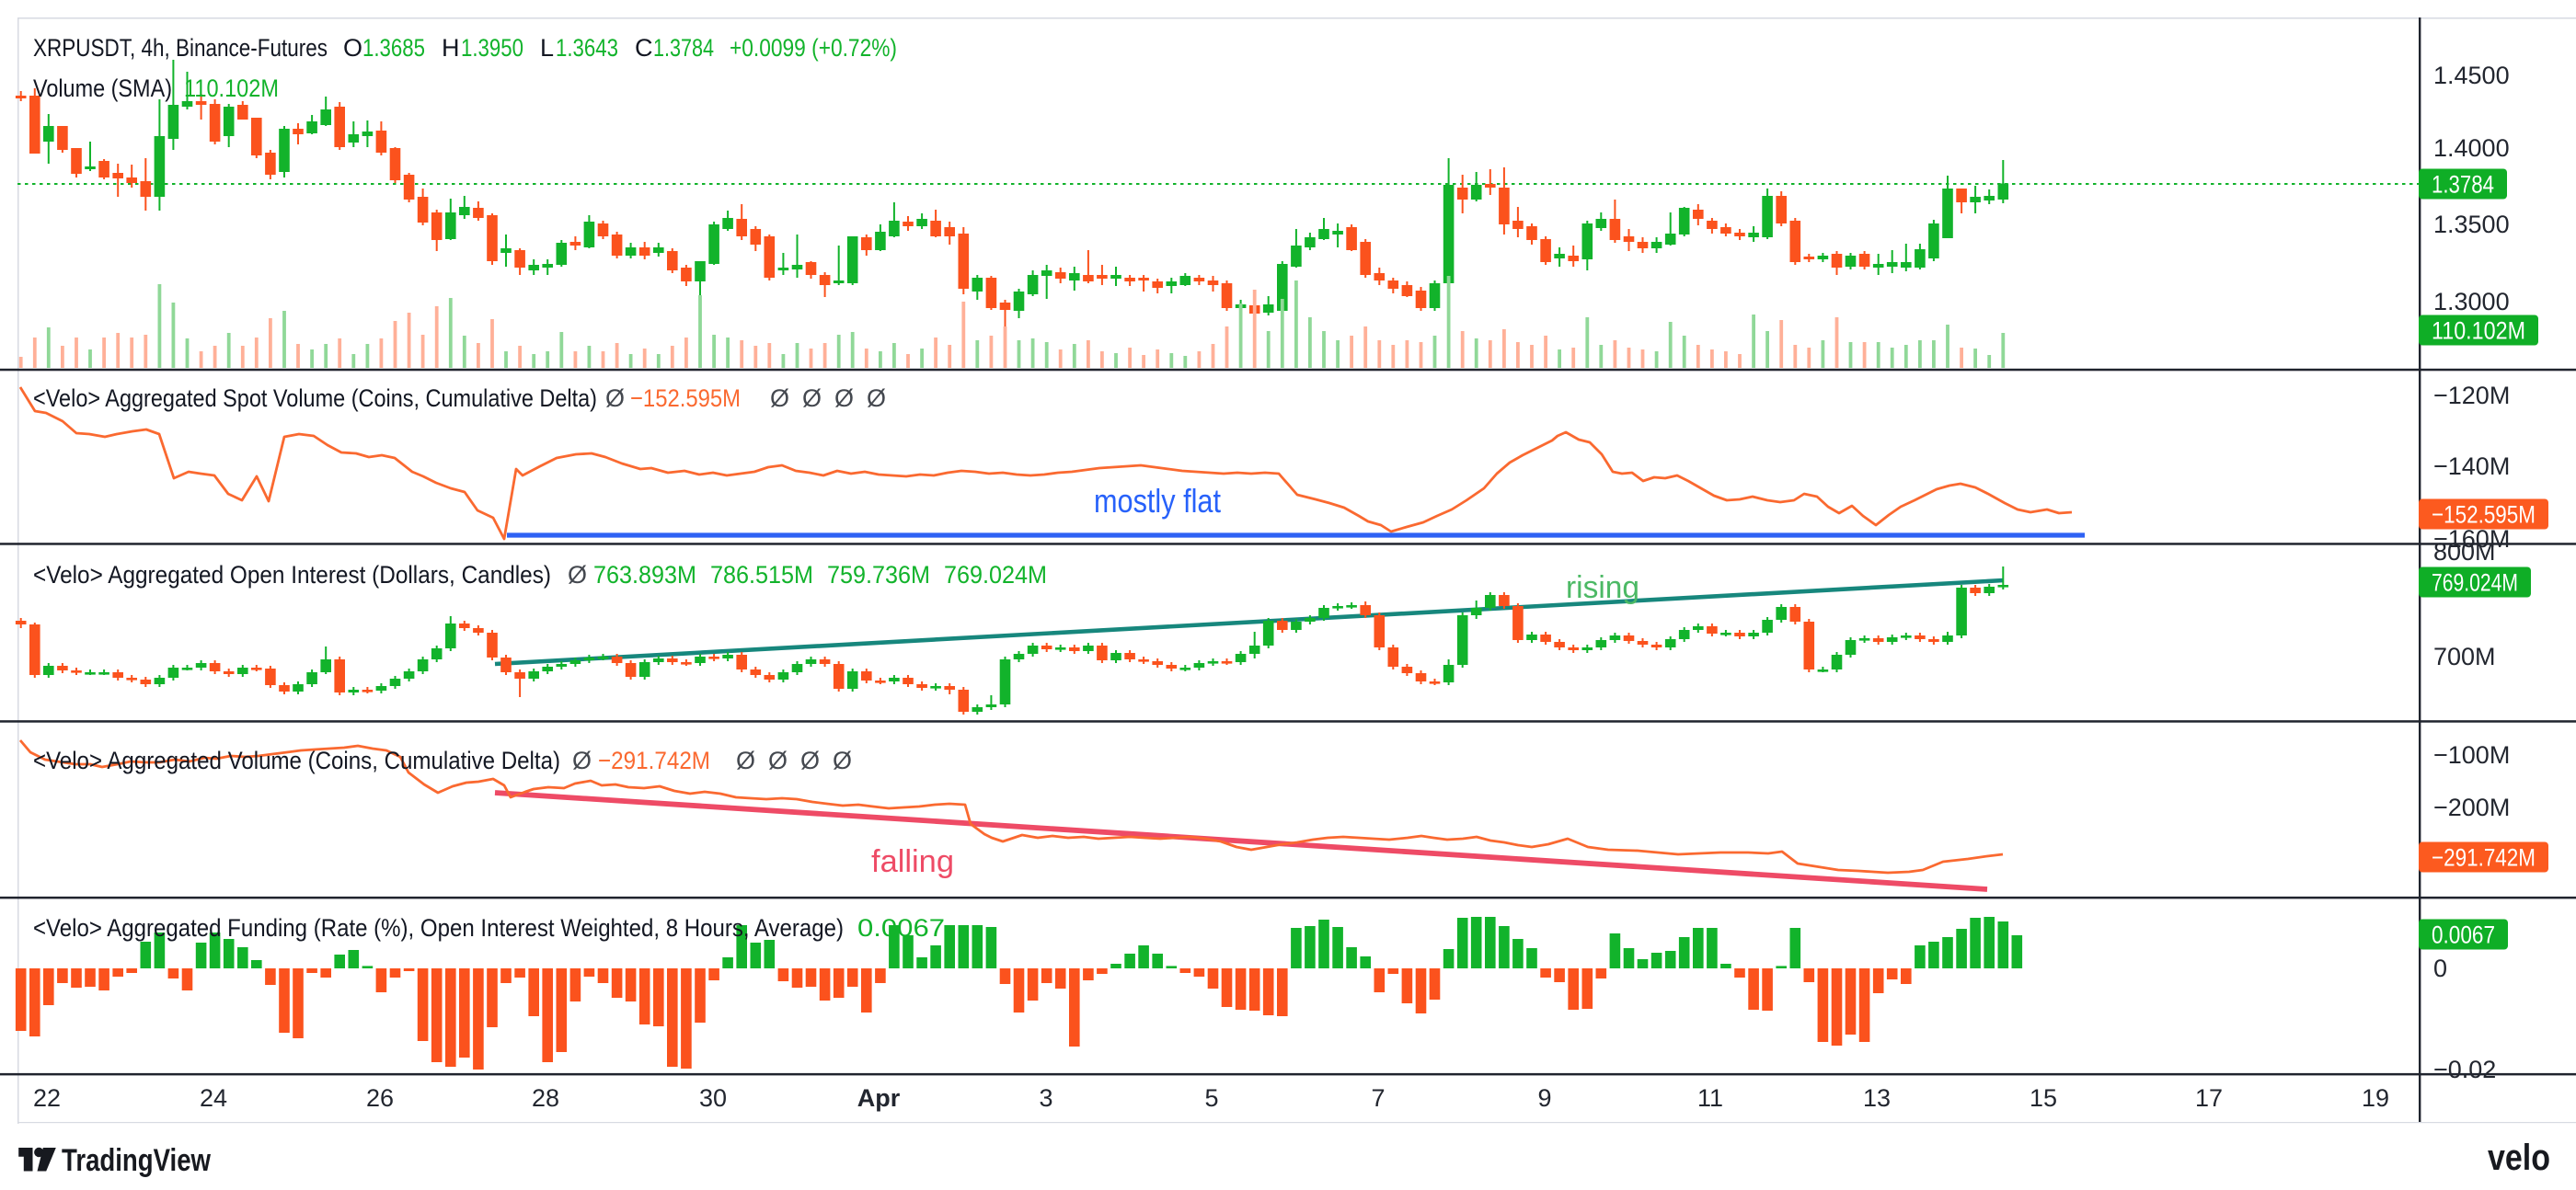  Describe the element at coordinates (879, 1098) in the screenshot. I see `svg-text: Apr` at that location.